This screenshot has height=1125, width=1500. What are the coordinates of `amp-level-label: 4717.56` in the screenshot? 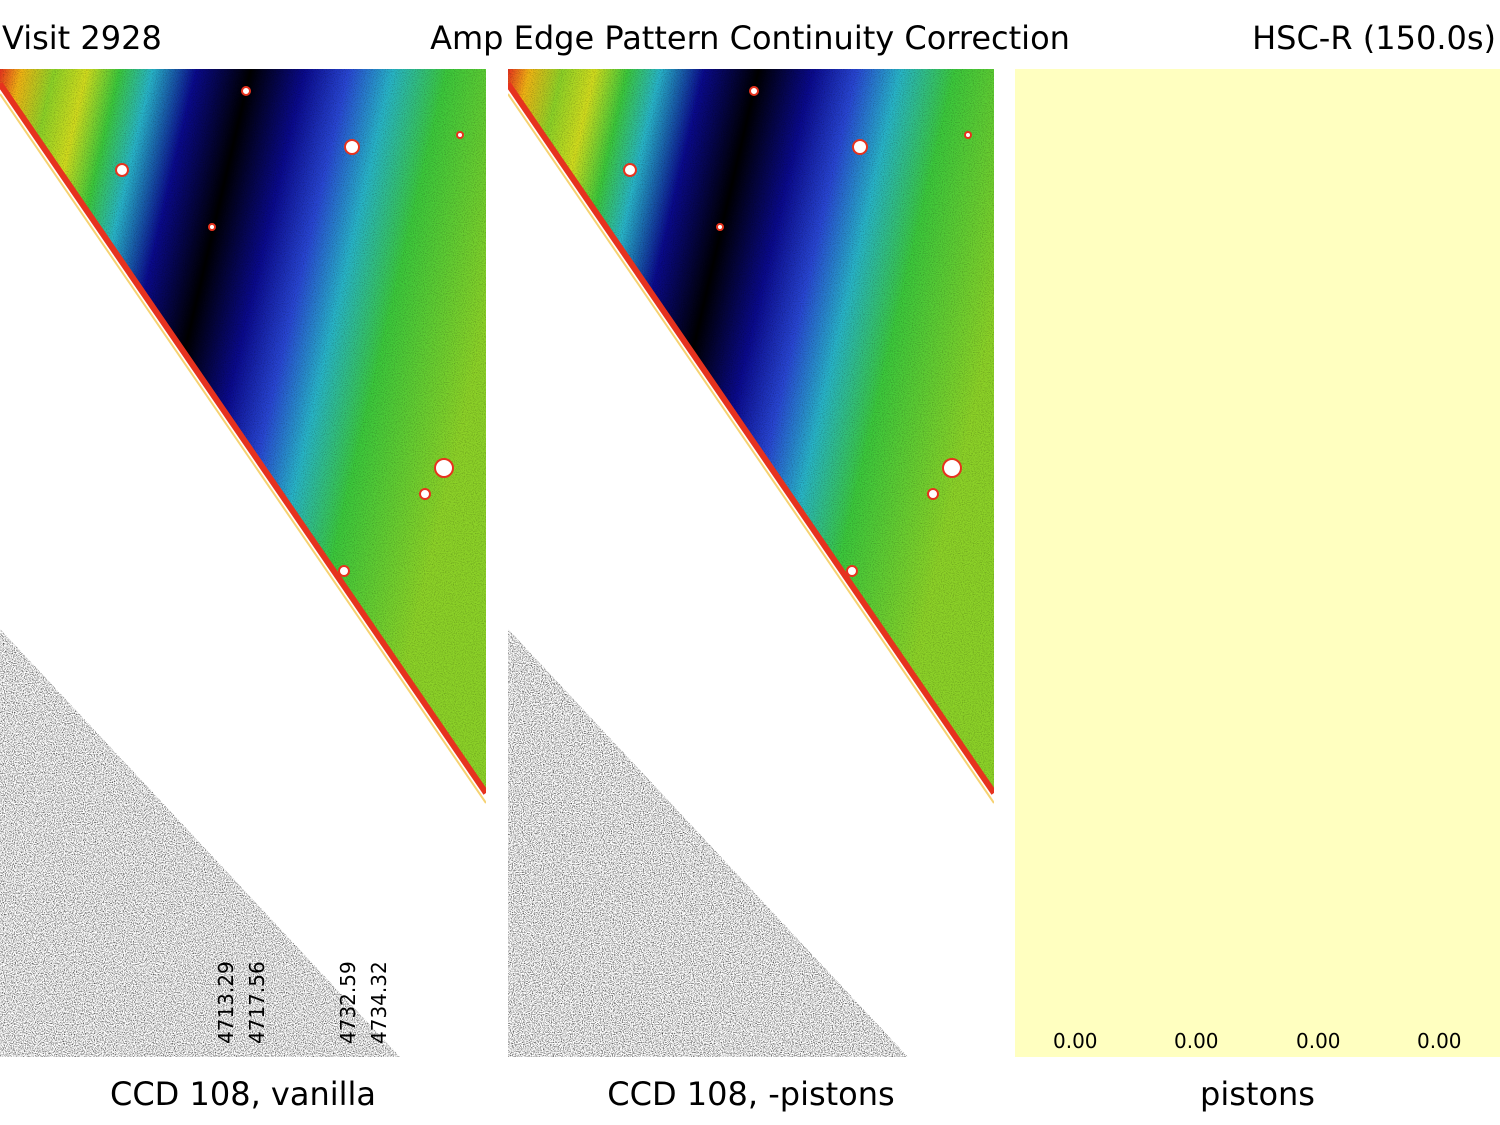 It's located at (257, 1002).